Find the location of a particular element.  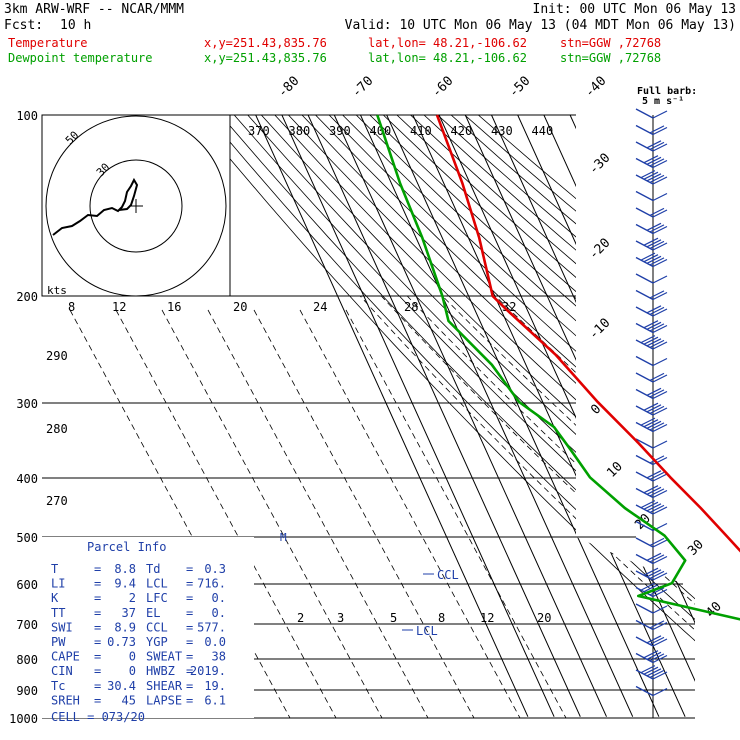

hodograph: 50 30 kts is located at coordinates (136, 205).